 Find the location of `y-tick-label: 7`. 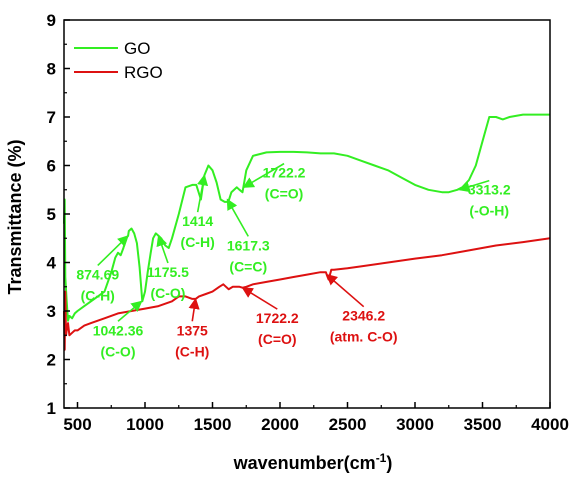

y-tick-label: 7 is located at coordinates (51, 117).